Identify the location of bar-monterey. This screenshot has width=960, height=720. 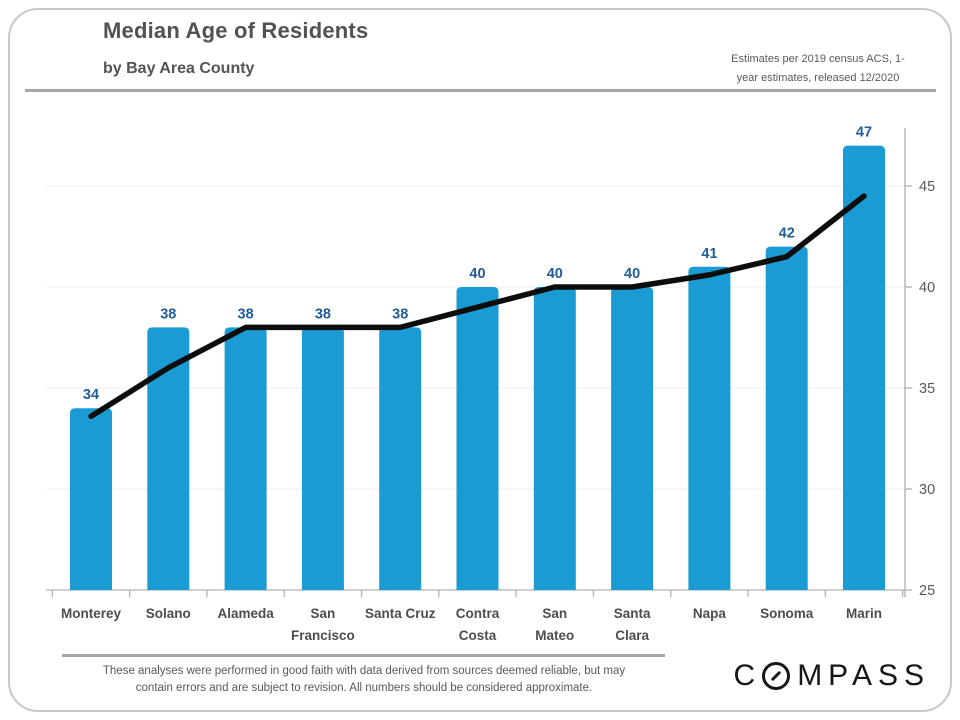
(91, 499).